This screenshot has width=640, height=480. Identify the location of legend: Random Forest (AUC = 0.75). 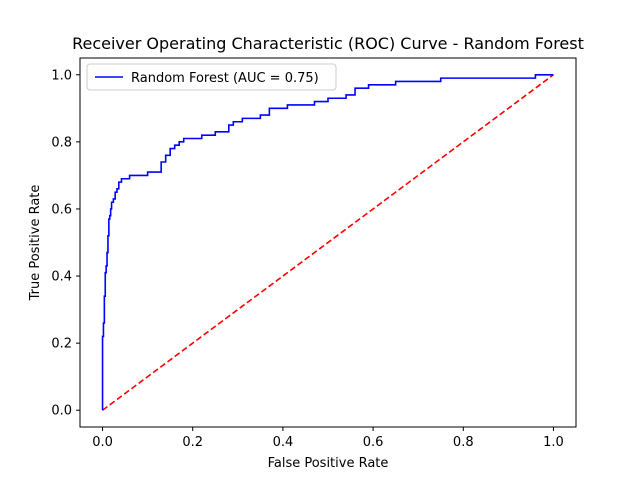
(211, 77).